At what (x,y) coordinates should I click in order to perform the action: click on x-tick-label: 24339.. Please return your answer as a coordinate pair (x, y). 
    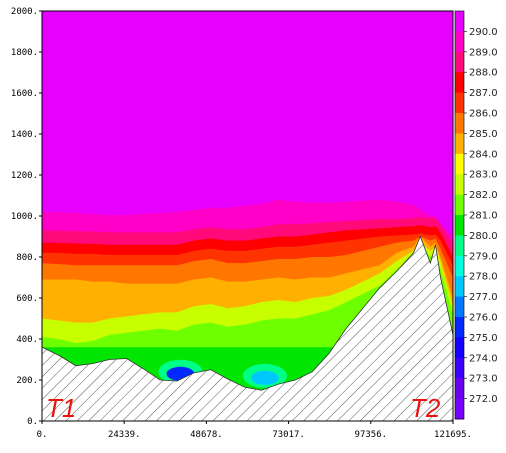
    Looking at the image, I should click on (124, 435).